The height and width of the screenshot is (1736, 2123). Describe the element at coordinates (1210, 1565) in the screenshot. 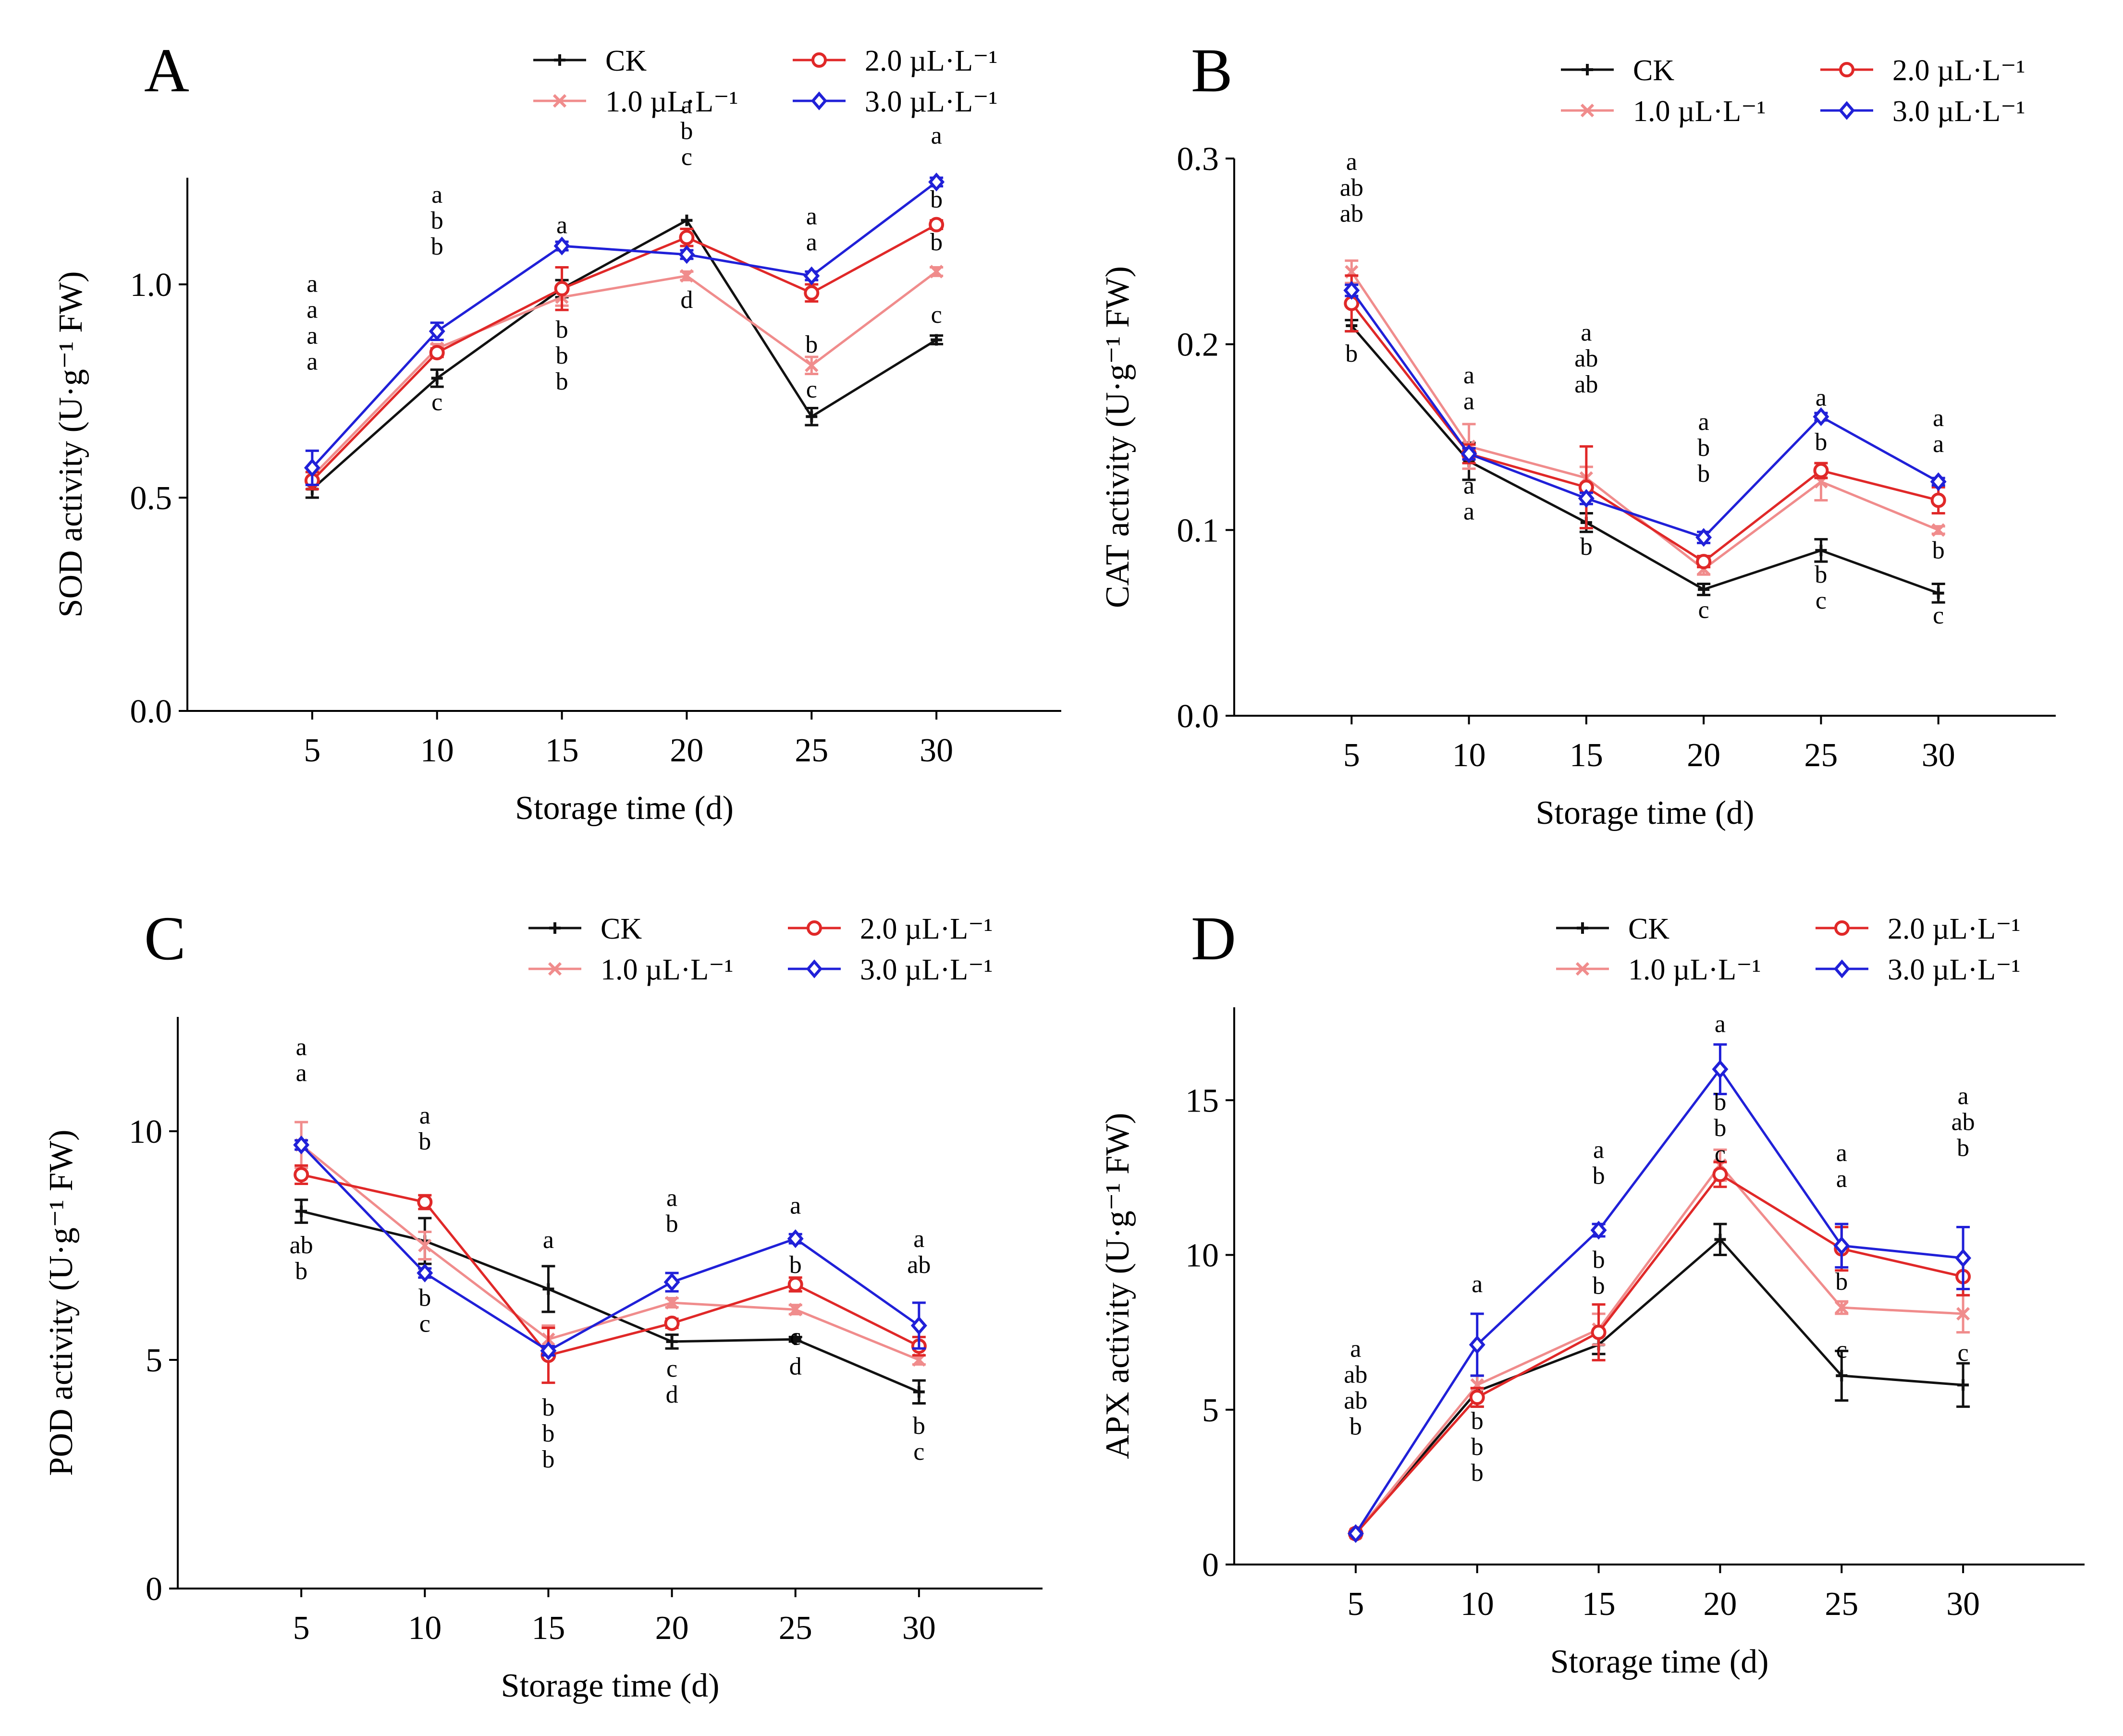

I see `y-tick-label: 0` at that location.